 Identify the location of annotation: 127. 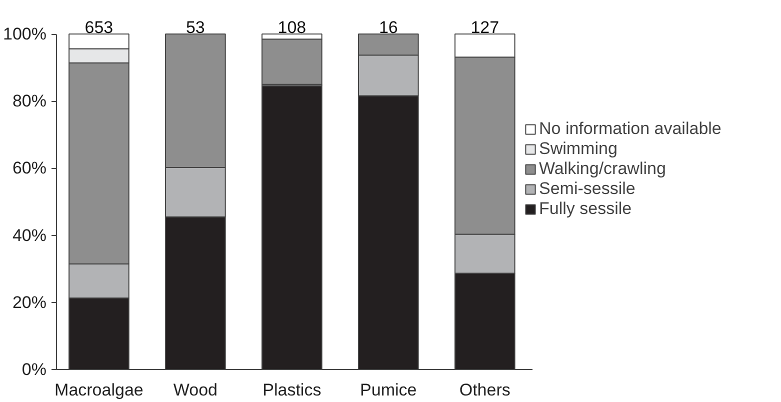
(485, 28).